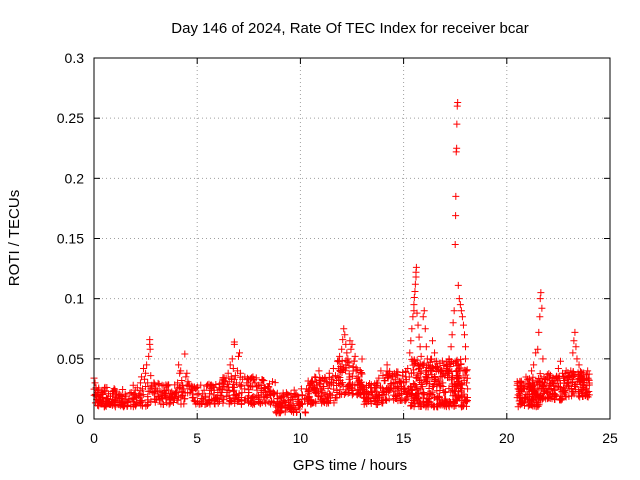 The height and width of the screenshot is (480, 640). Describe the element at coordinates (70, 118) in the screenshot. I see `y-tick-label: 0.25` at that location.